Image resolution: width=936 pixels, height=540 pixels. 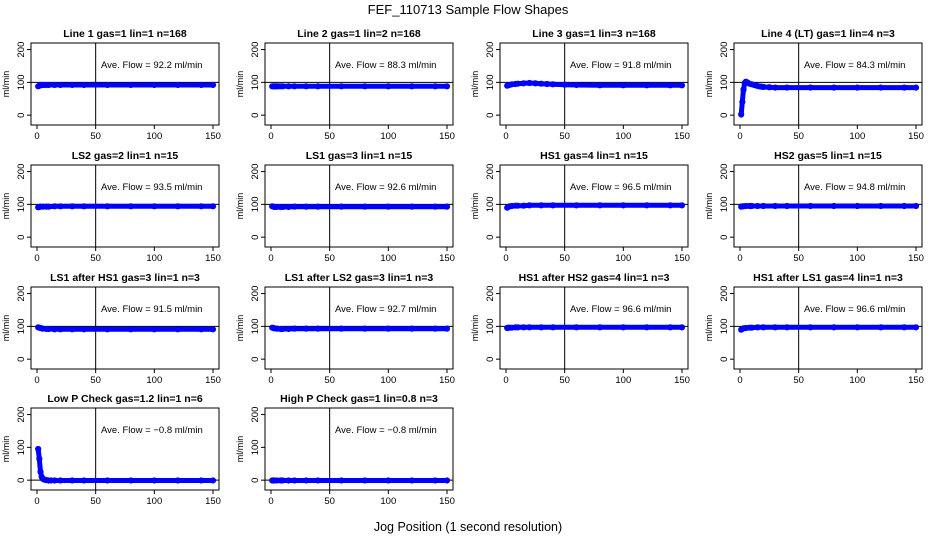 What do you see at coordinates (385, 187) in the screenshot?
I see `average-flow-annotation: Ave. Flow = 92.6 ml/min` at bounding box center [385, 187].